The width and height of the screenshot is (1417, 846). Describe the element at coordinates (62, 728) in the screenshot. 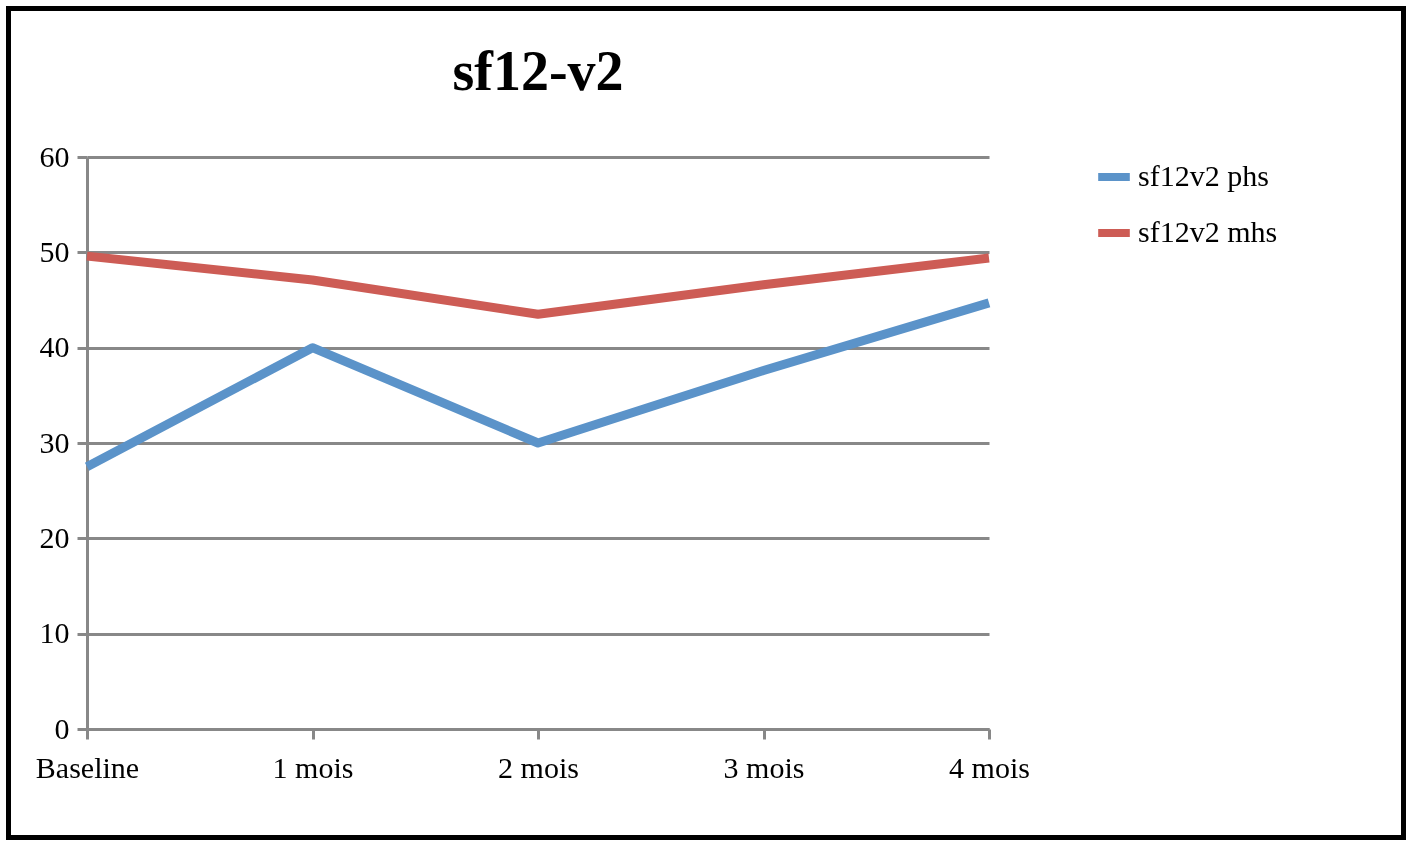

I see `y-tick-label: 0` at that location.